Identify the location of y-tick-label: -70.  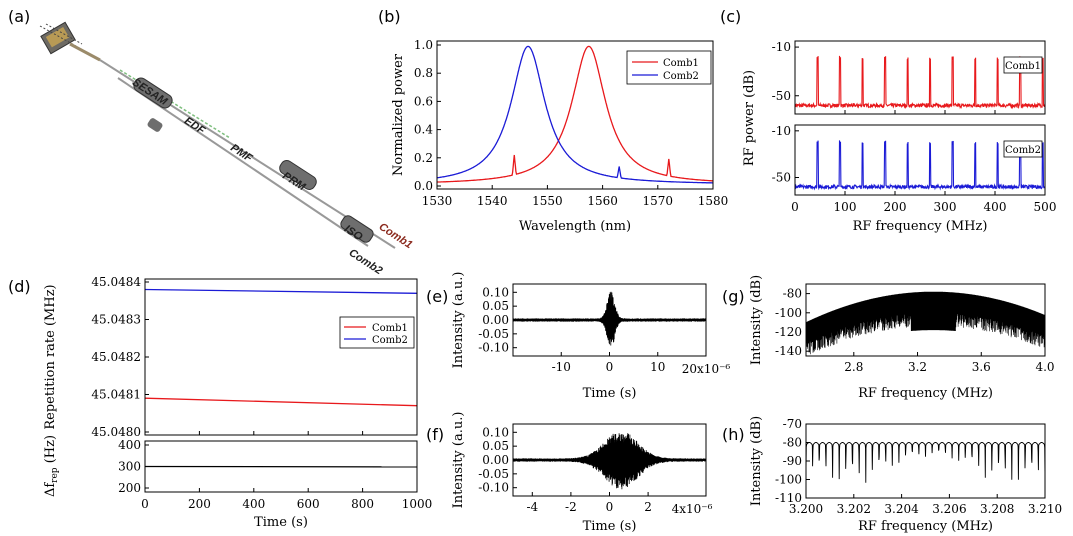
(792, 424).